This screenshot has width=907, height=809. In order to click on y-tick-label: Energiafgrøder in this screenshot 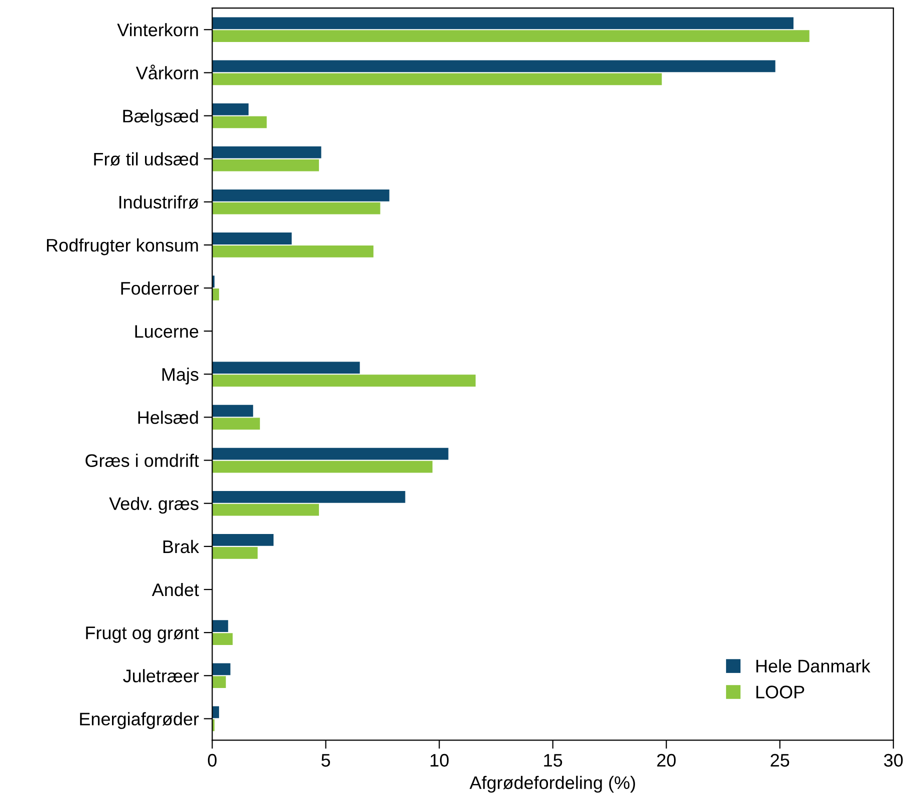, I will do `click(139, 720)`.